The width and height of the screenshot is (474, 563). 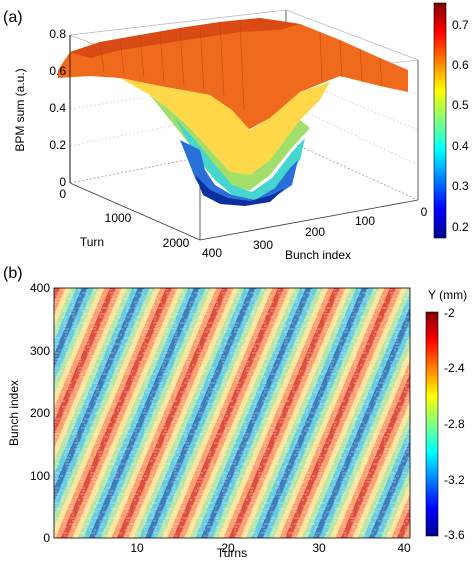 I want to click on panel-b-cbar-title: Y (mm), so click(x=447, y=295).